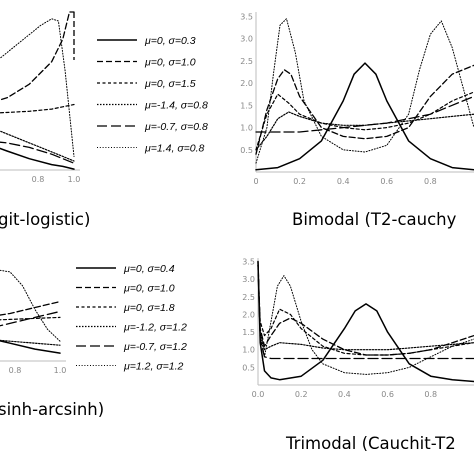 This screenshot has width=474, height=474. What do you see at coordinates (74, 179) in the screenshot?
I see `panel-1-x-tick: 1.0` at bounding box center [74, 179].